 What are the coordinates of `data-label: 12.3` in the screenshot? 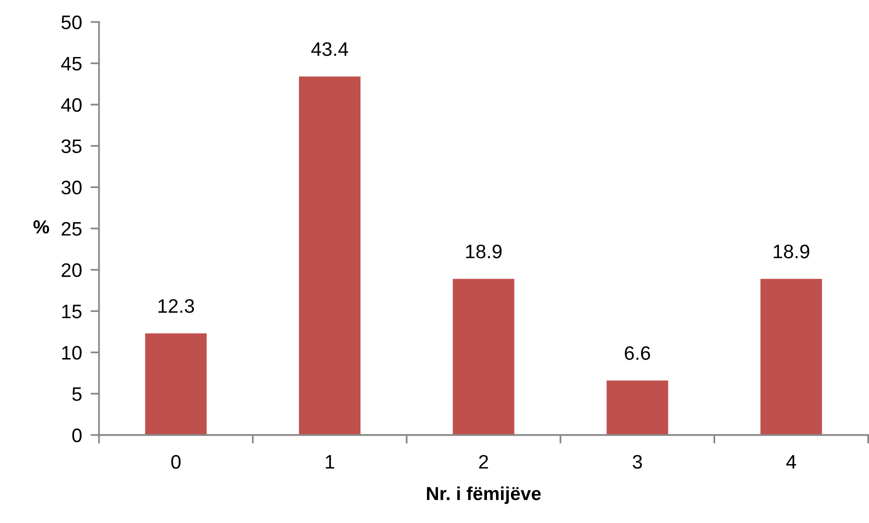 It's located at (176, 306).